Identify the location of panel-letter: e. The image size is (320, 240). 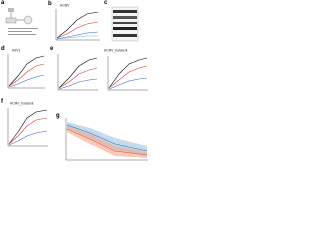
(52, 49).